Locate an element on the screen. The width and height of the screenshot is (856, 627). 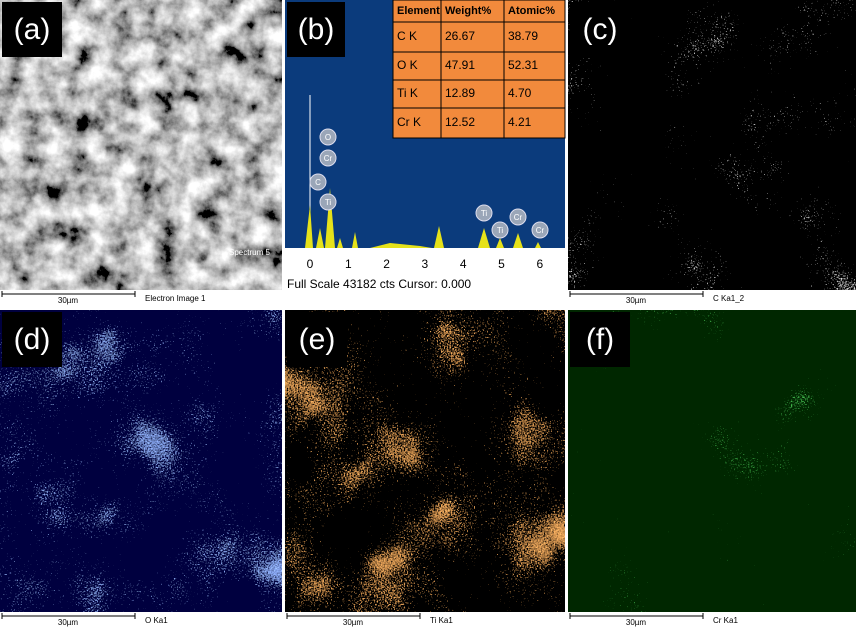
panel-label: (e) is located at coordinates (317, 339).